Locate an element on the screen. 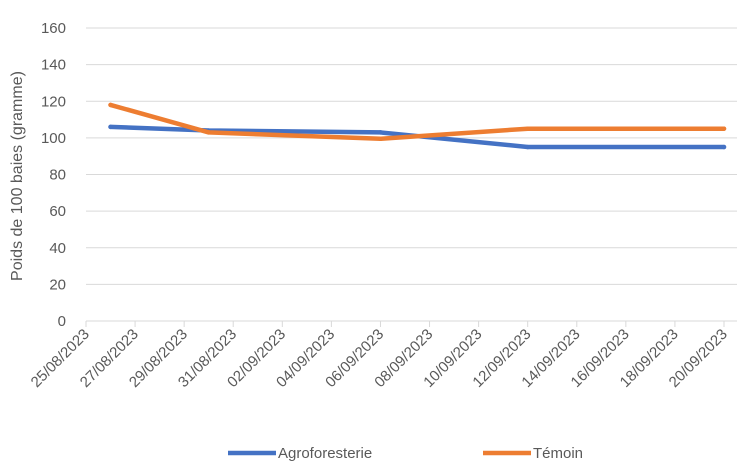 The height and width of the screenshot is (463, 746). legend-label: Témoin is located at coordinates (558, 453).